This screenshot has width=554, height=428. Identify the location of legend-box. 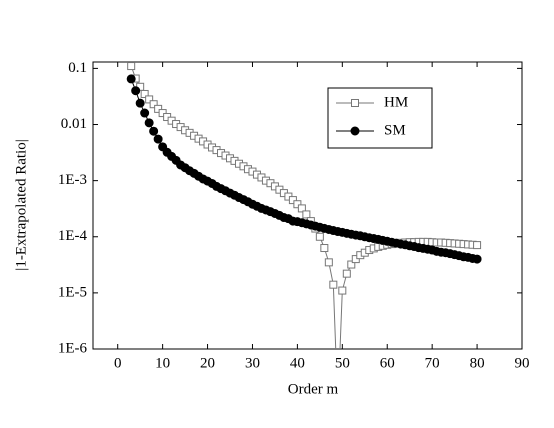
(380, 118).